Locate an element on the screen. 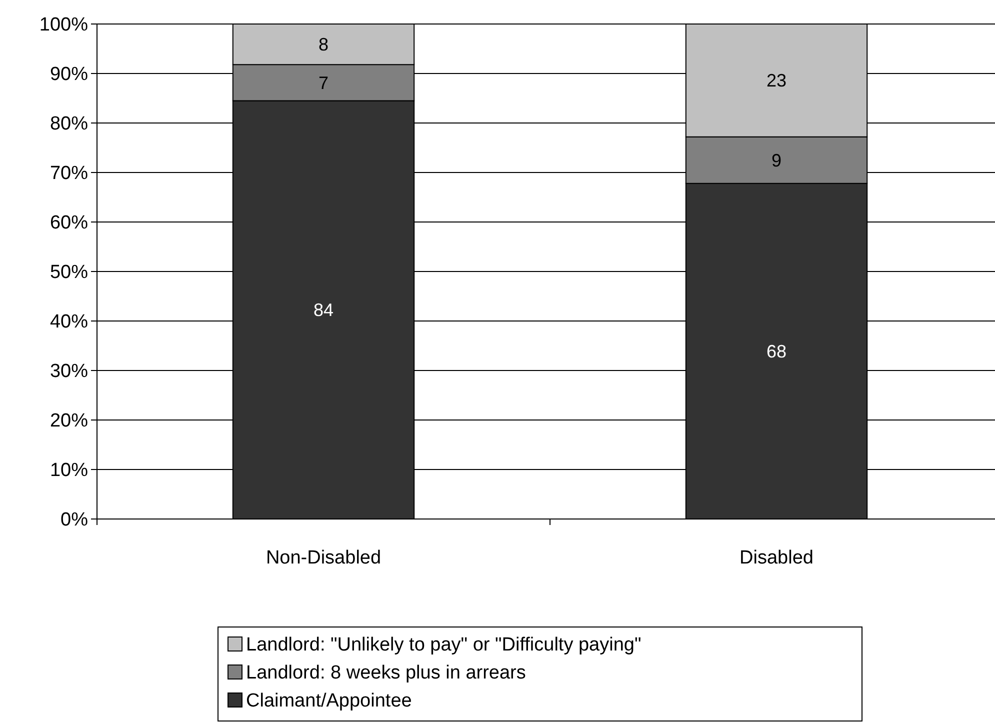 The image size is (995, 724). data-label: 68 is located at coordinates (776, 351).